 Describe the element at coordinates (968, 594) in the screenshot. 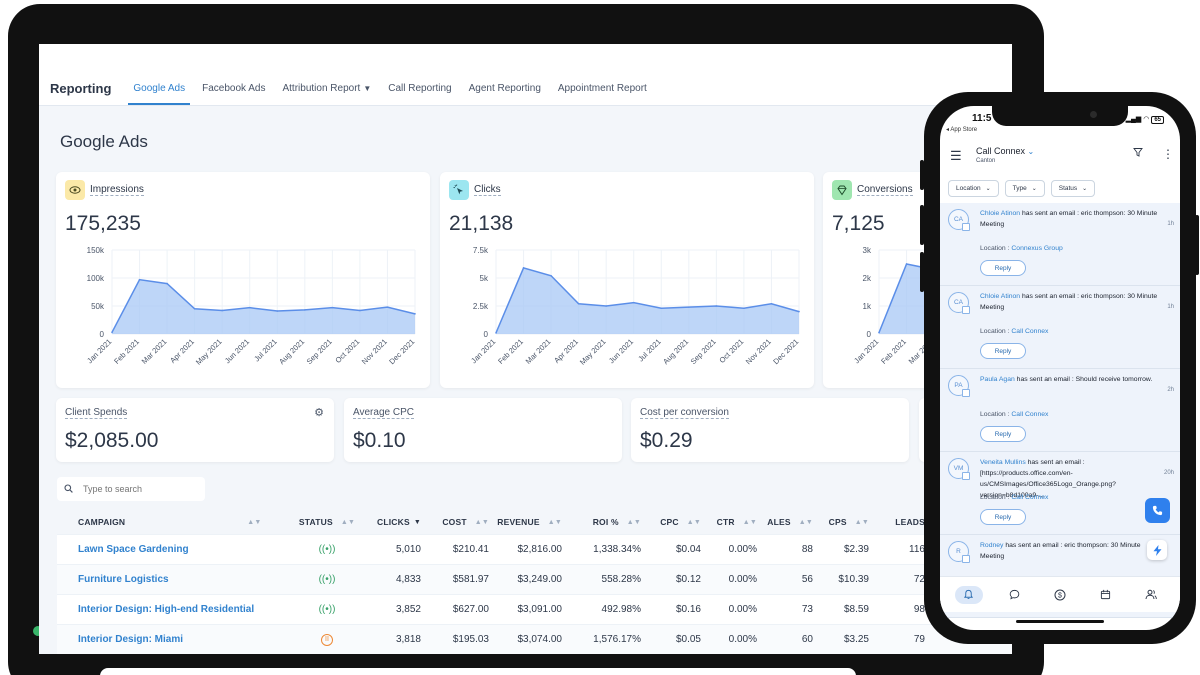

I see `bell-icon` at that location.